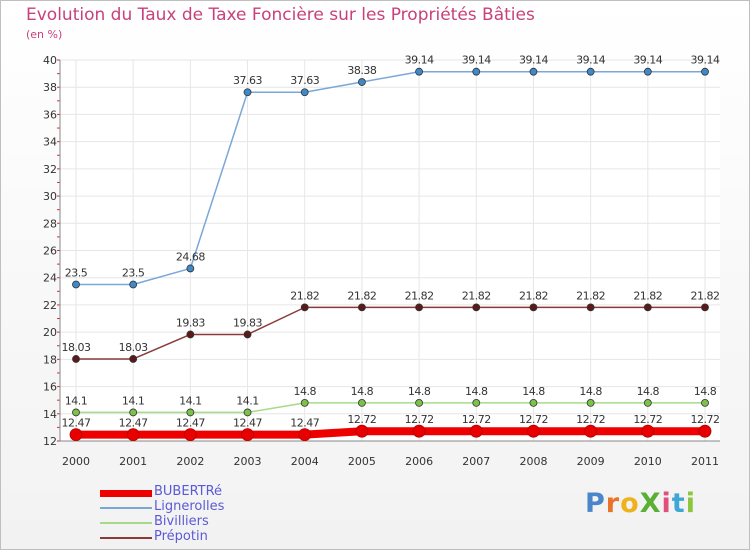 The width and height of the screenshot is (750, 550). Describe the element at coordinates (390, 433) in the screenshot. I see `series-line-bubertré` at that location.